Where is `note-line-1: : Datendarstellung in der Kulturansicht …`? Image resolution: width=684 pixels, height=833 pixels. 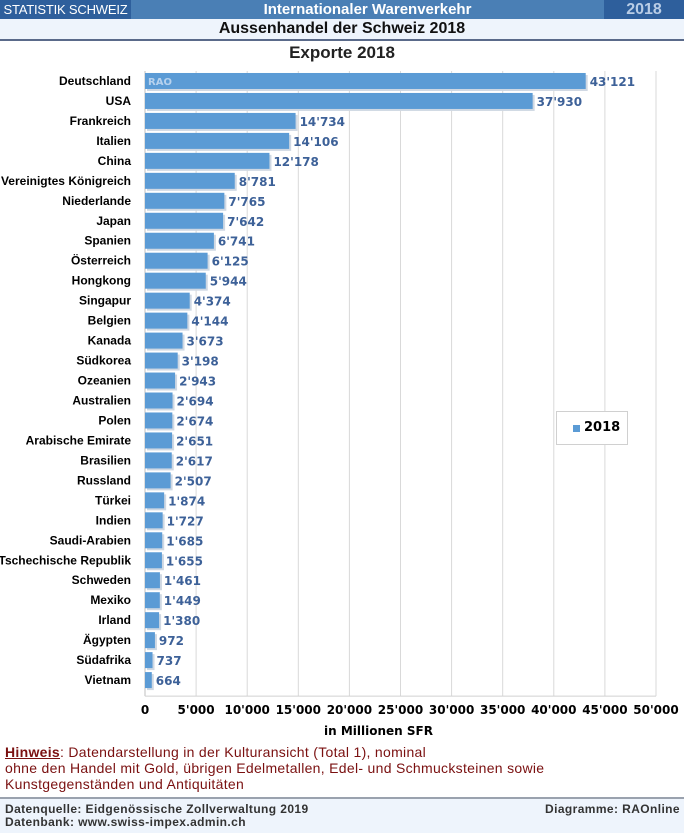 note-line-1: : Datendarstellung in der Kulturansicht … is located at coordinates (243, 752).